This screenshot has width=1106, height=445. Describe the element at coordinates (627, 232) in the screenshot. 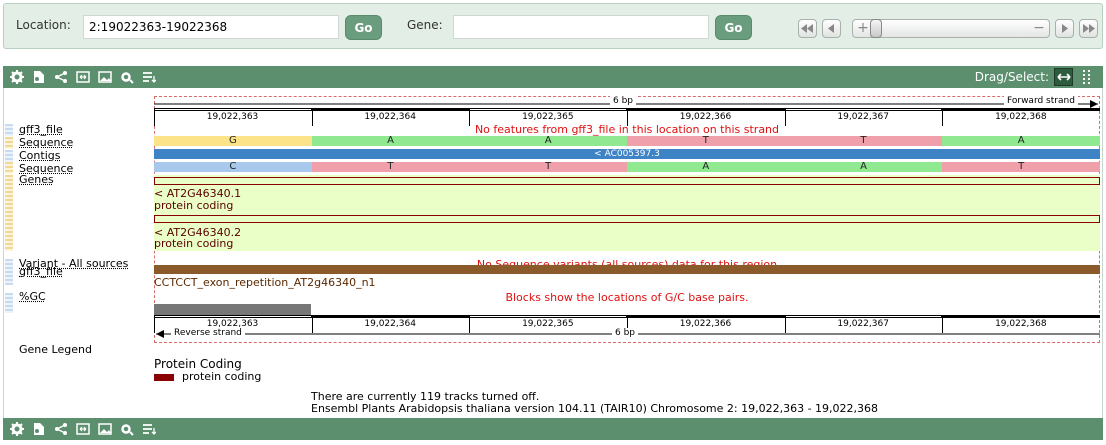

I see `gene-transcript-2: < AT2G46340.2 protein coding` at that location.